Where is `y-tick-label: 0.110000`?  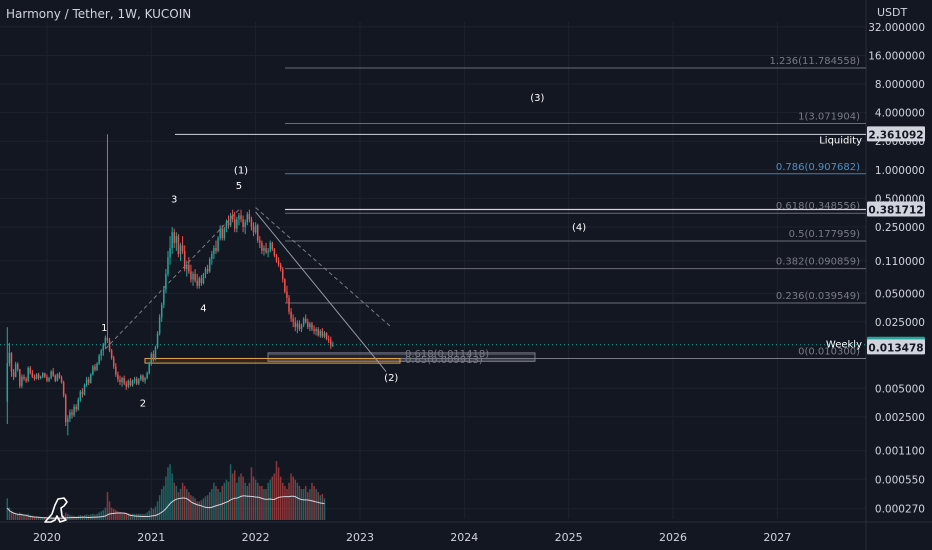
y-tick-label: 0.110000 is located at coordinates (900, 262).